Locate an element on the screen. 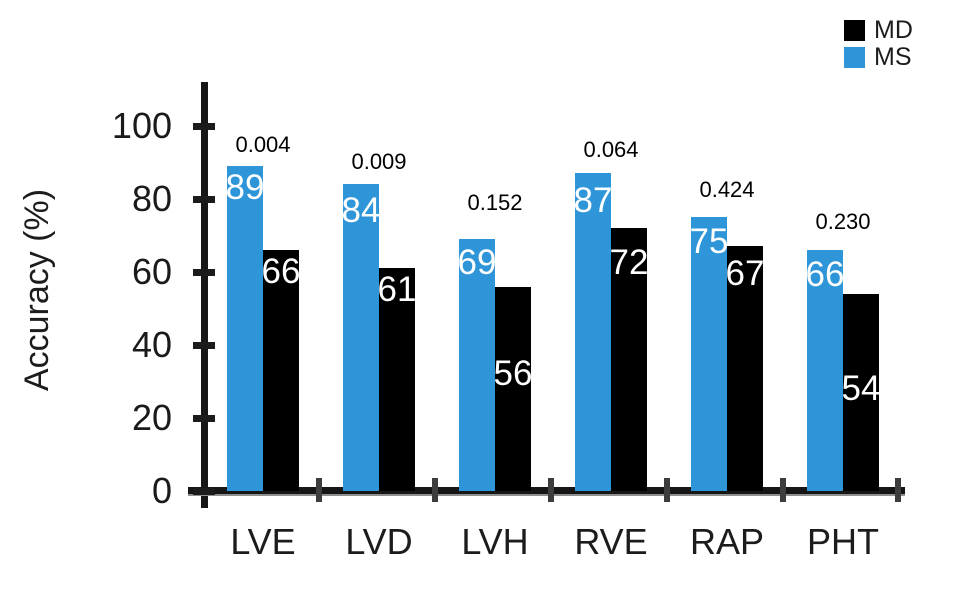  bar-ms-rve: 87 is located at coordinates (593, 332).